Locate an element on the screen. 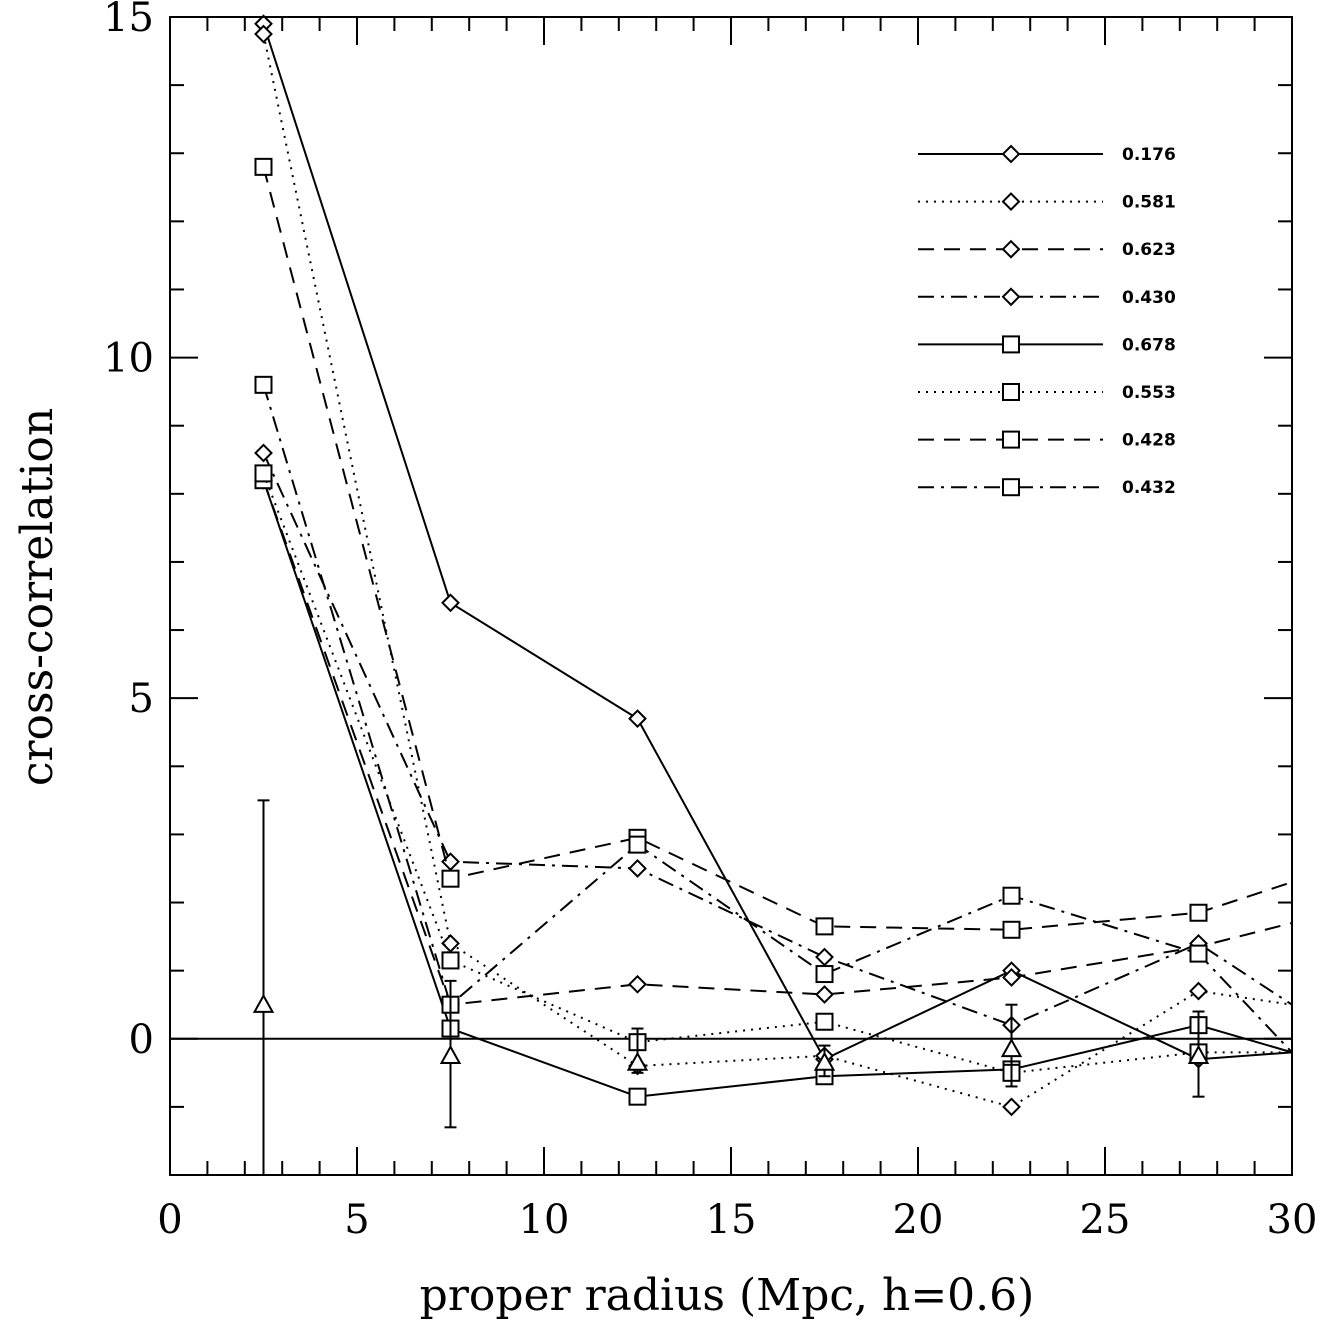  legend-entry: 0.176 is located at coordinates (1047, 154).